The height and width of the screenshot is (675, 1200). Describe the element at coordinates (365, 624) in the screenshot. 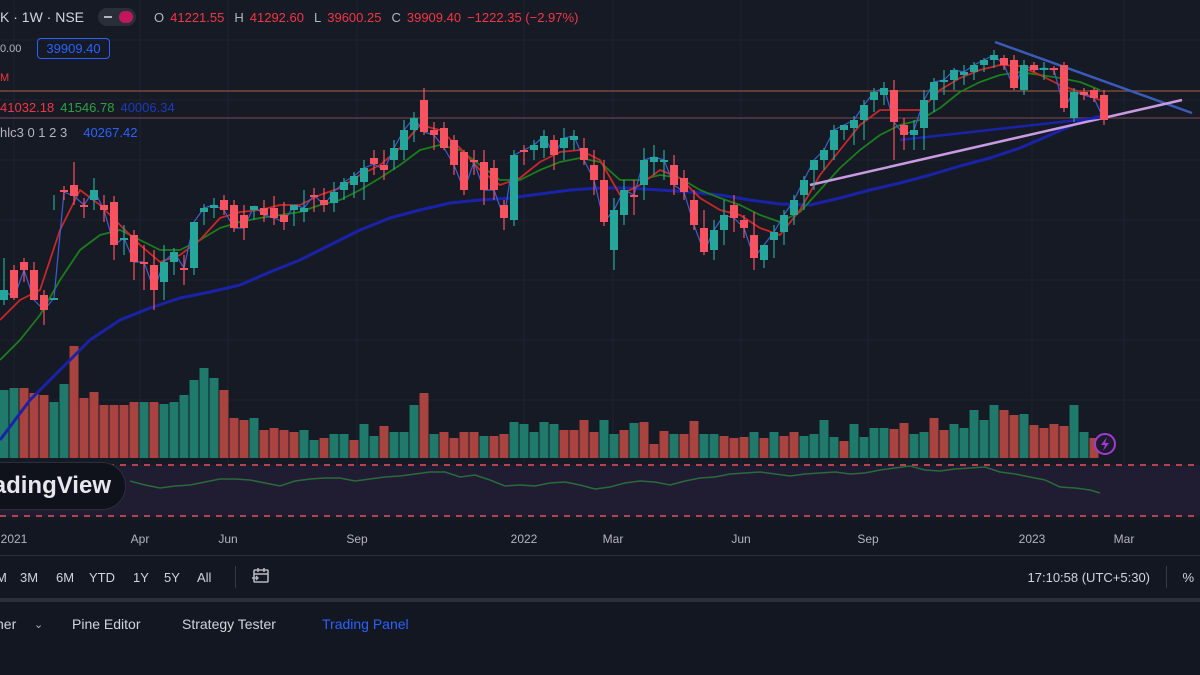

I see `tab-trading-panel: Trading Panel` at that location.